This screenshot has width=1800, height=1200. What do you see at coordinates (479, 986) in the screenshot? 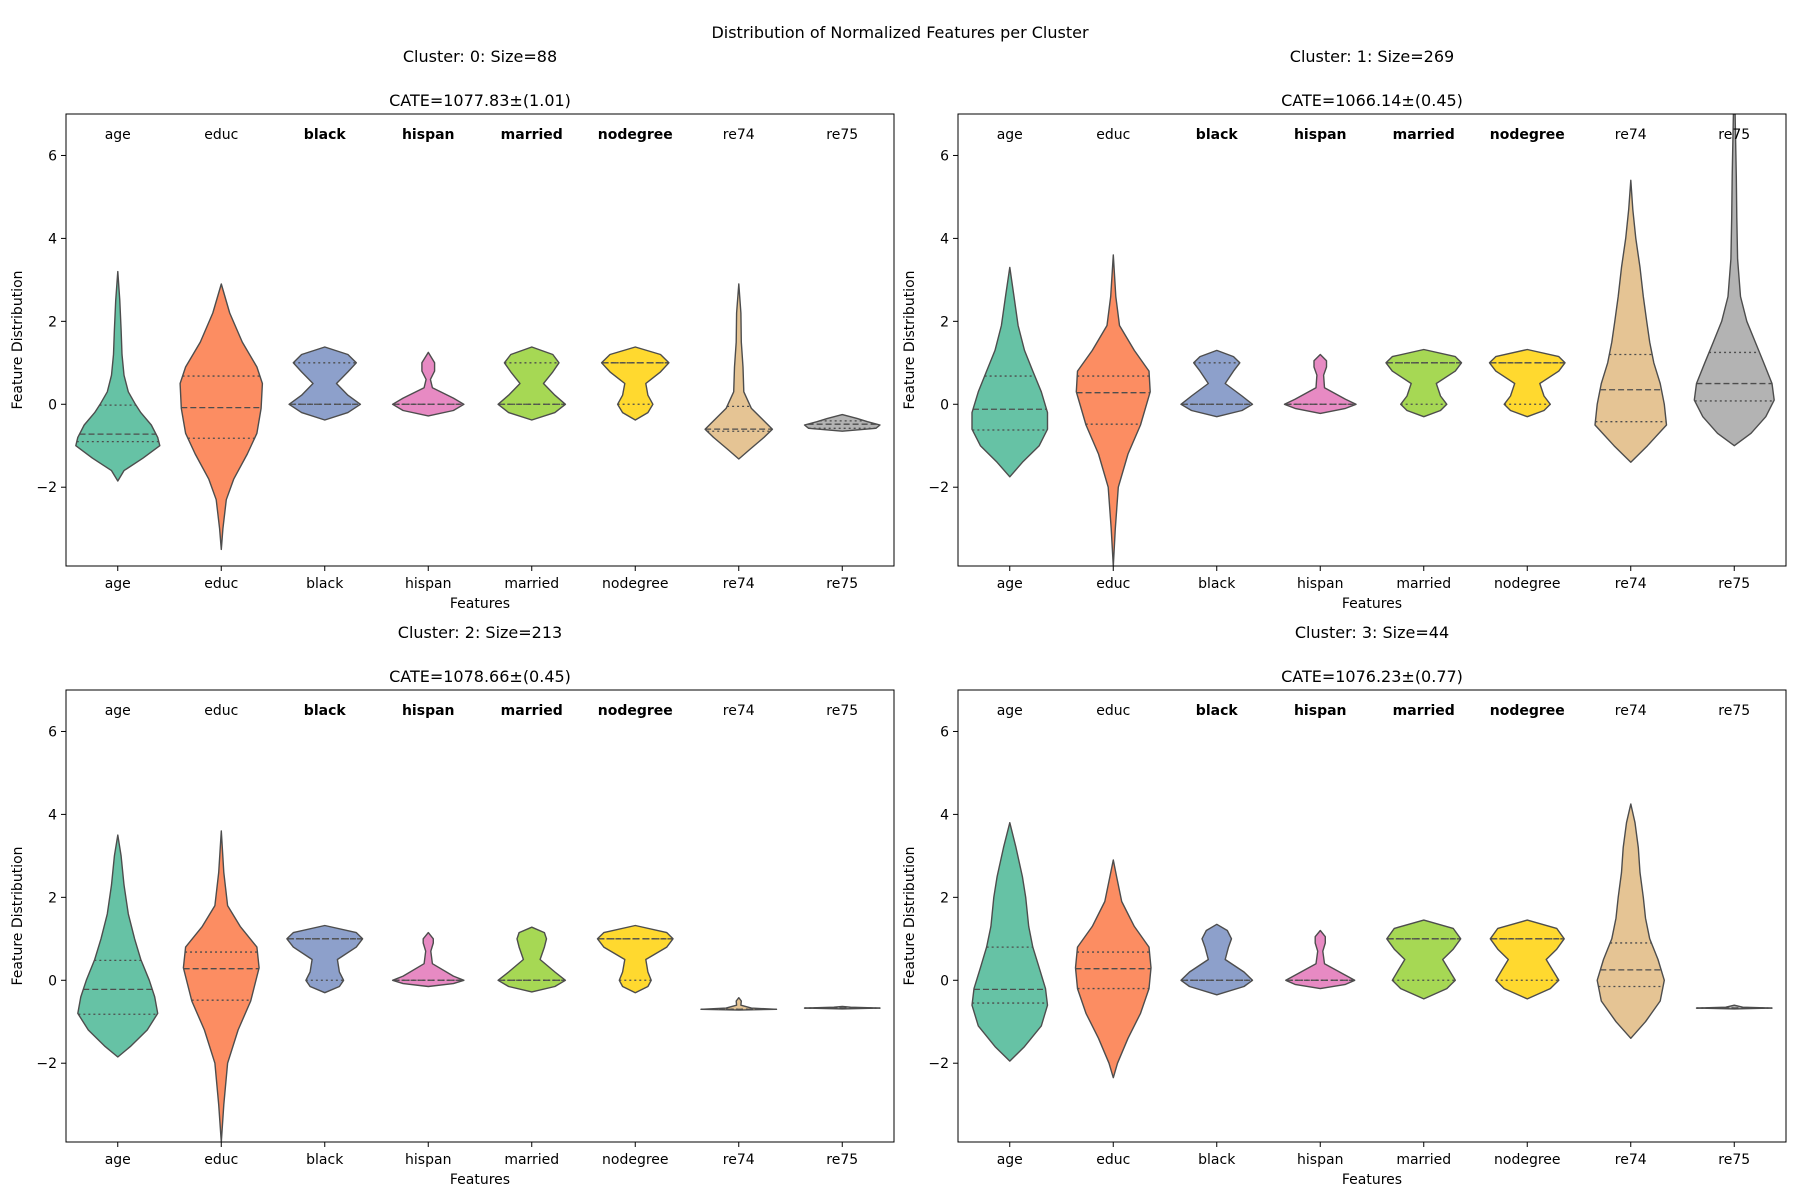
I see `violin-group` at bounding box center [479, 986].